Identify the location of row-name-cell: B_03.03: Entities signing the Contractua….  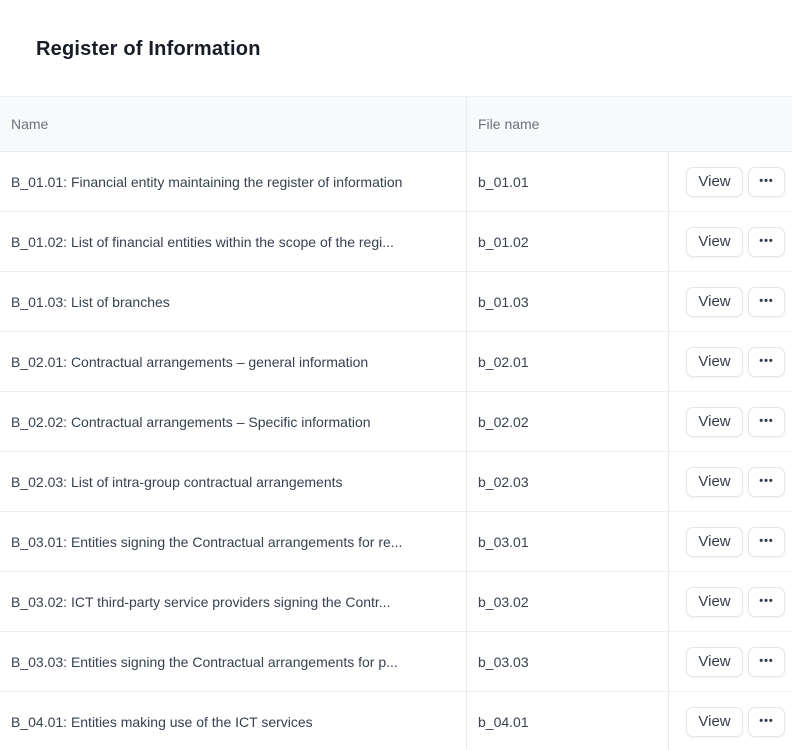
(233, 662).